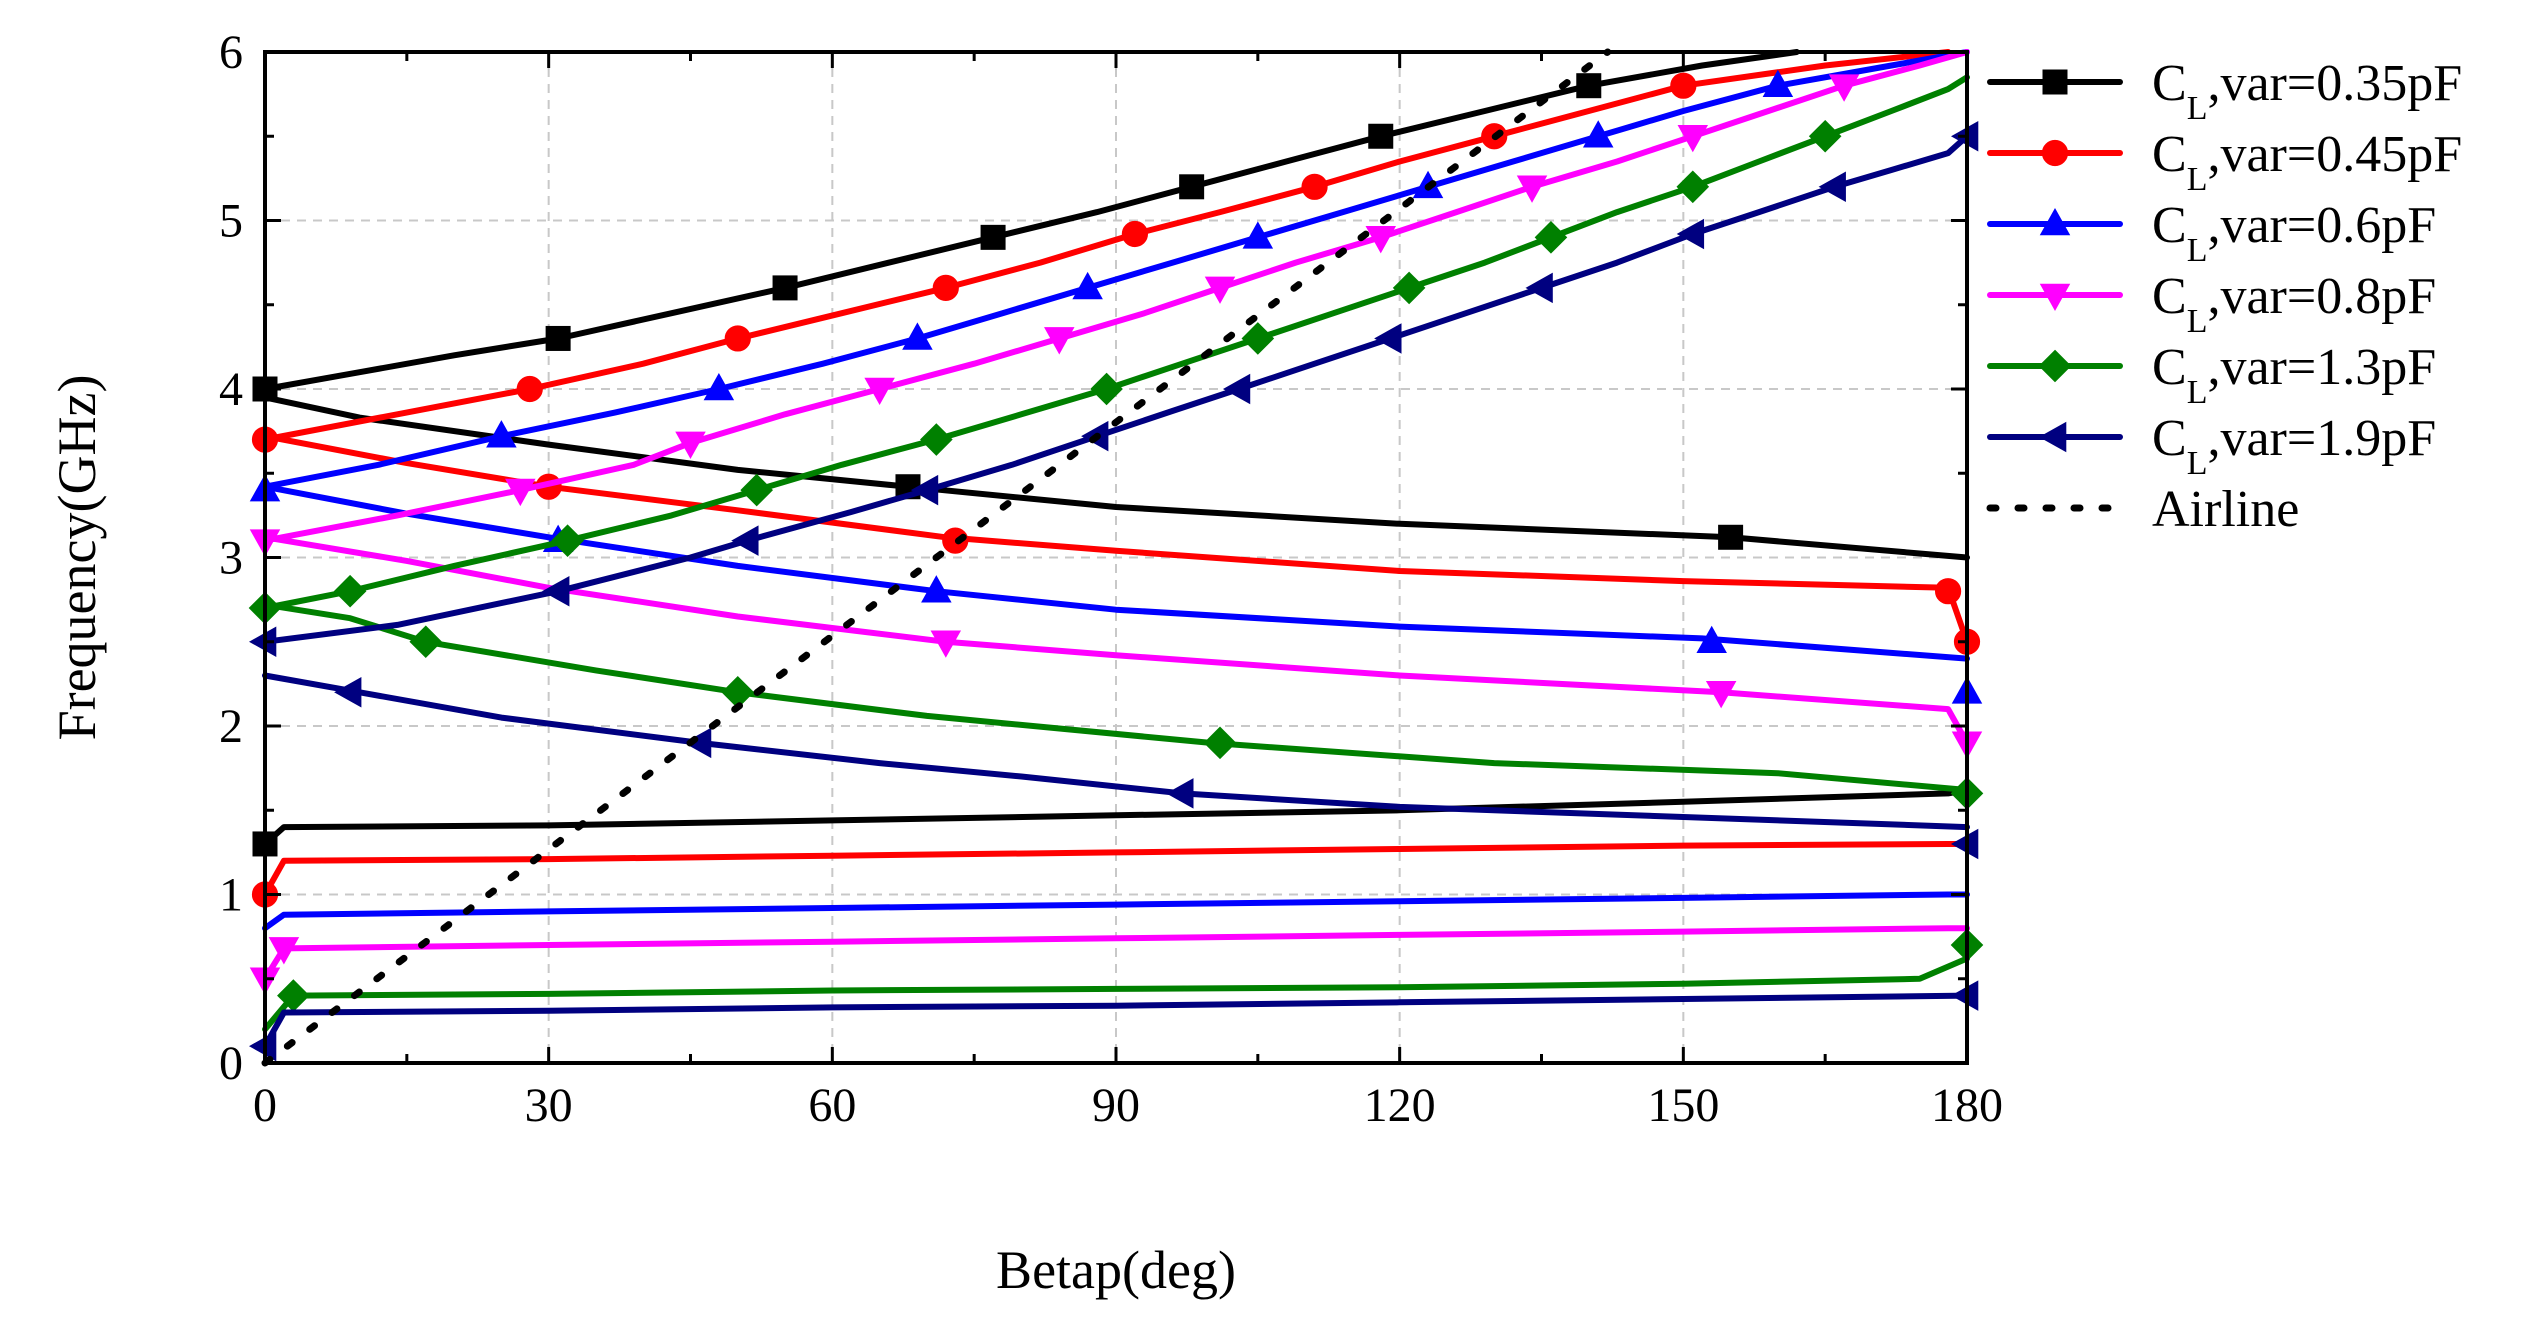 This screenshot has height=1344, width=2527. What do you see at coordinates (231, 52) in the screenshot?
I see `y-tick-label: 6` at bounding box center [231, 52].